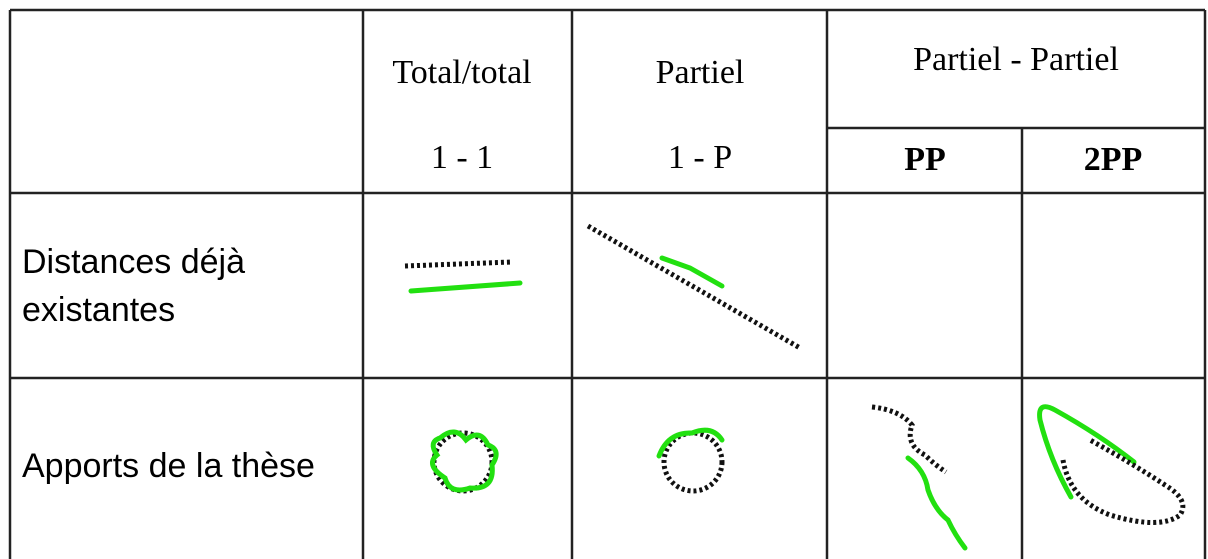 Image resolution: width=1208 pixels, height=559 pixels. Describe the element at coordinates (133, 262) in the screenshot. I see `row-label: Distances déjà` at that location.